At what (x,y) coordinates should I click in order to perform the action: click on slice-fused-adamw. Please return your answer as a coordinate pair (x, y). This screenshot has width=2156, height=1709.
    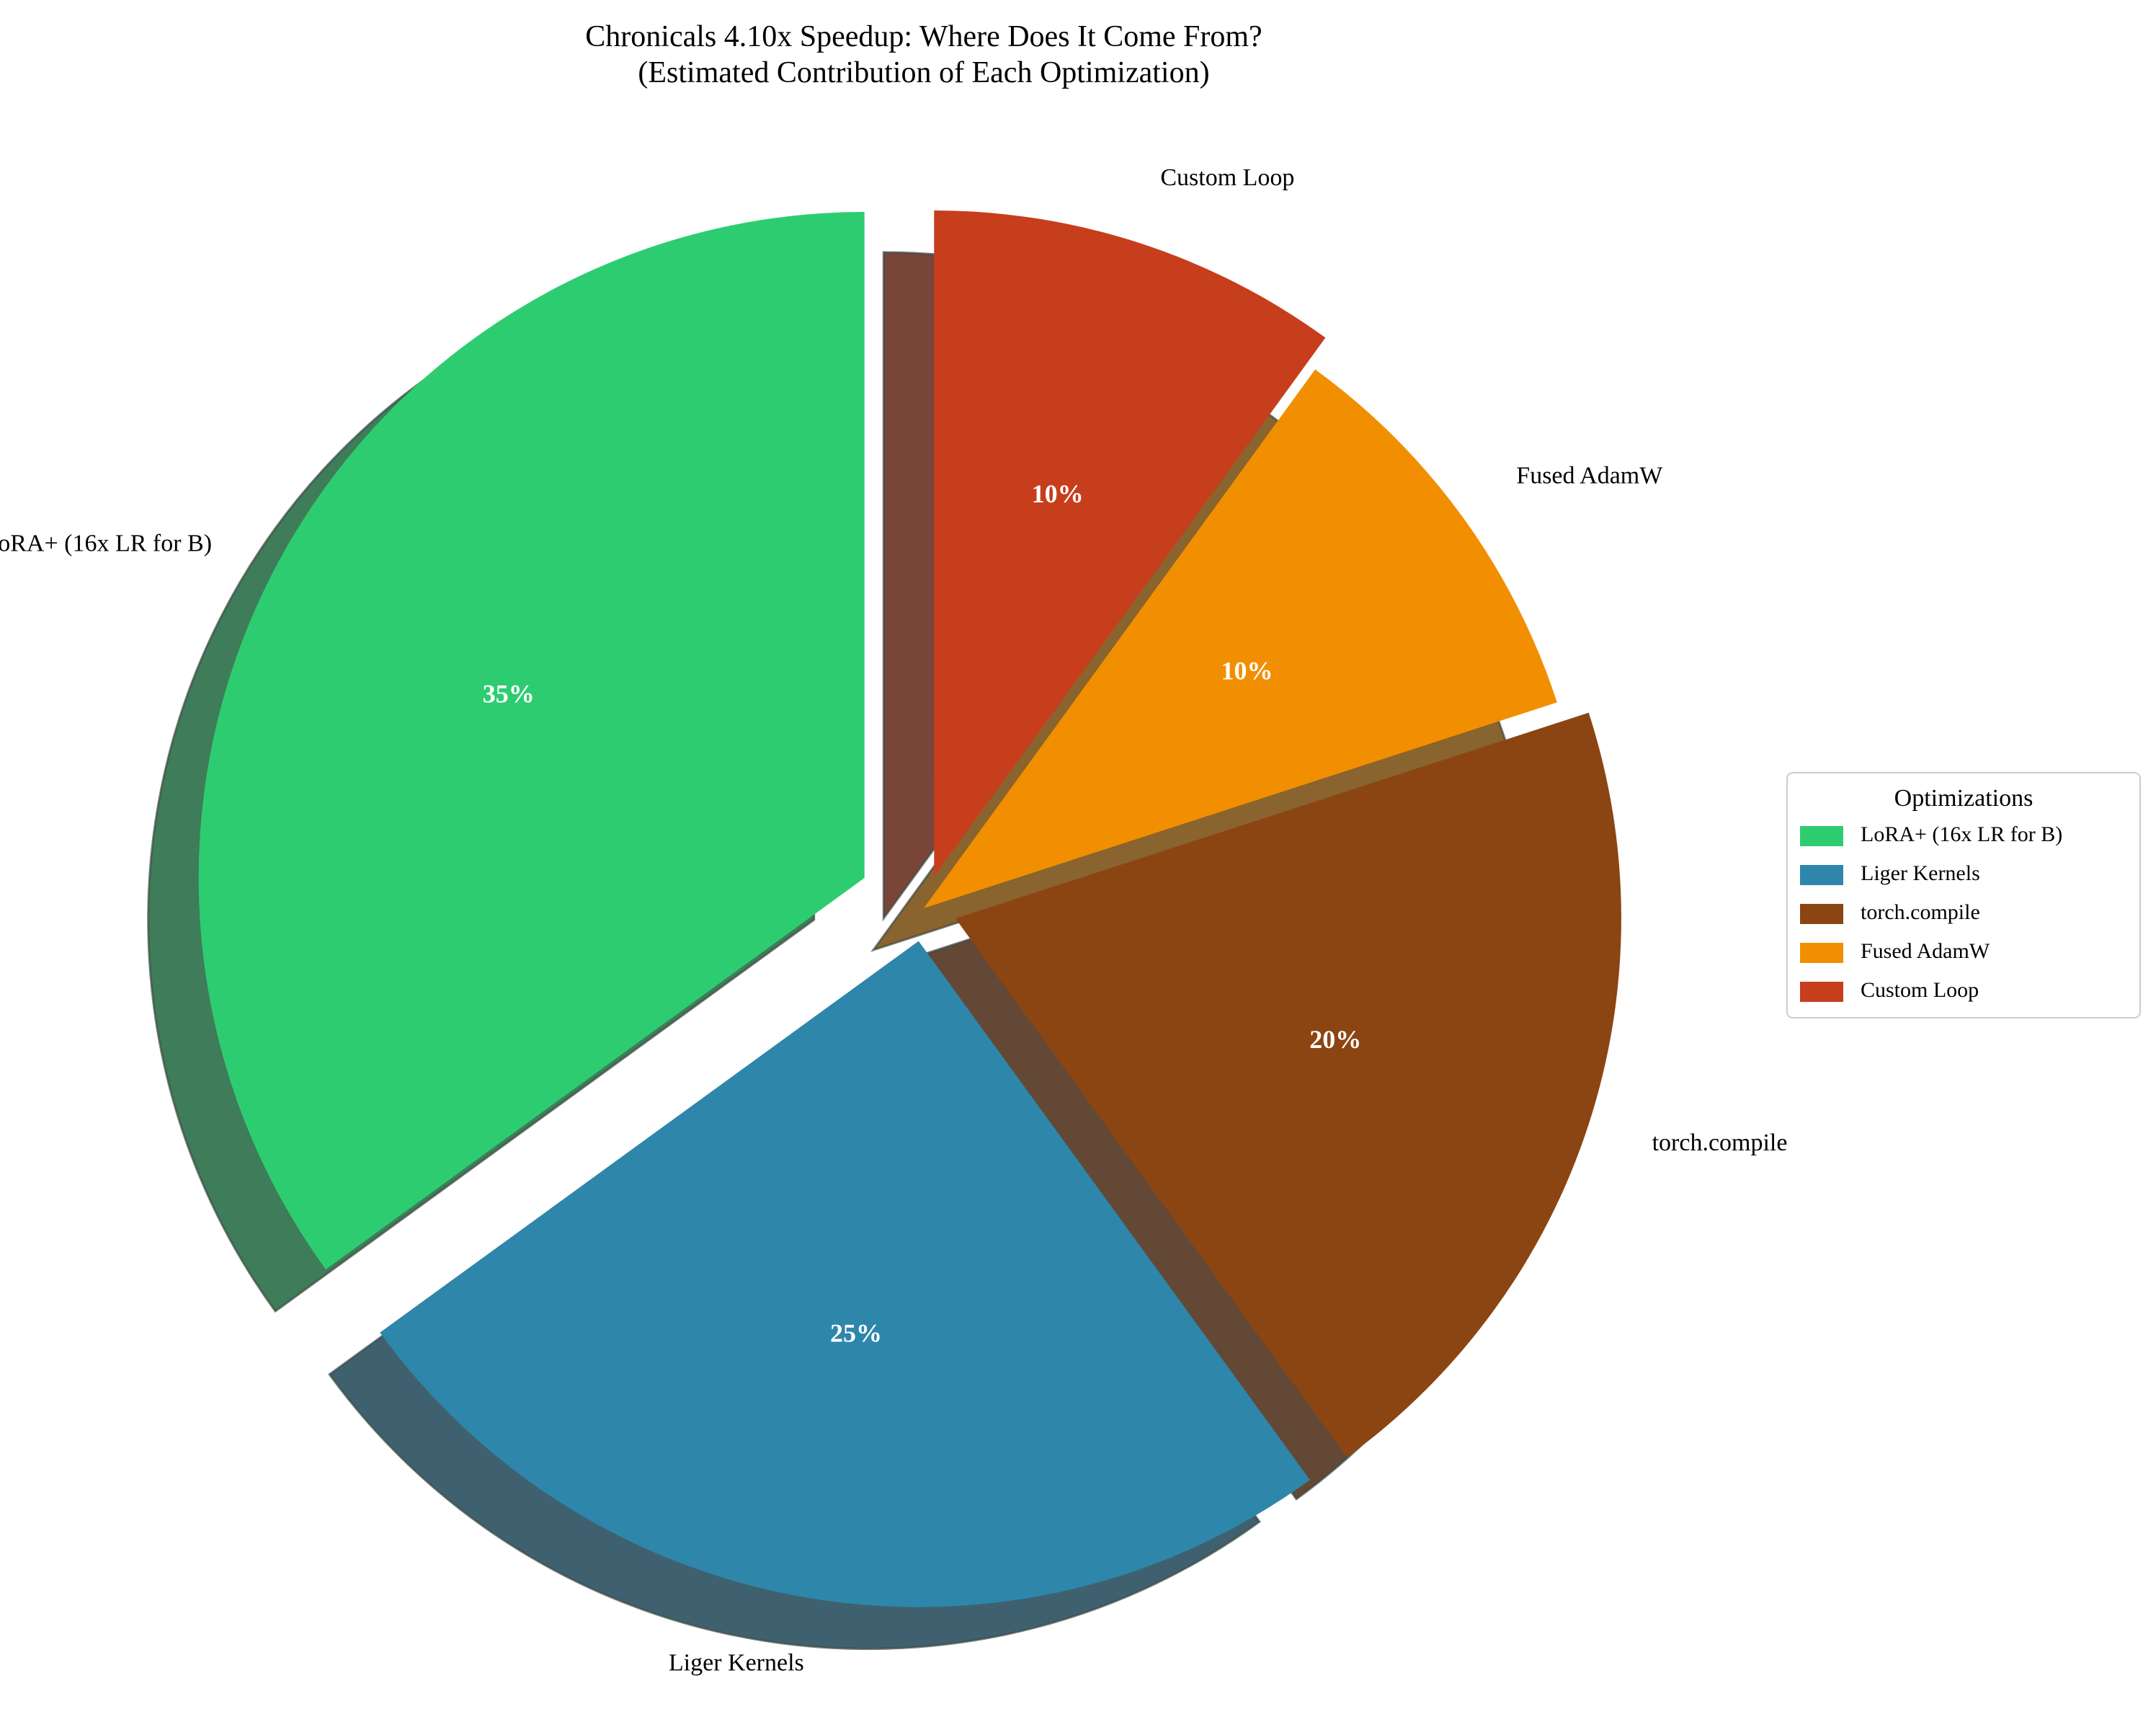
    Looking at the image, I should click on (1240, 638).